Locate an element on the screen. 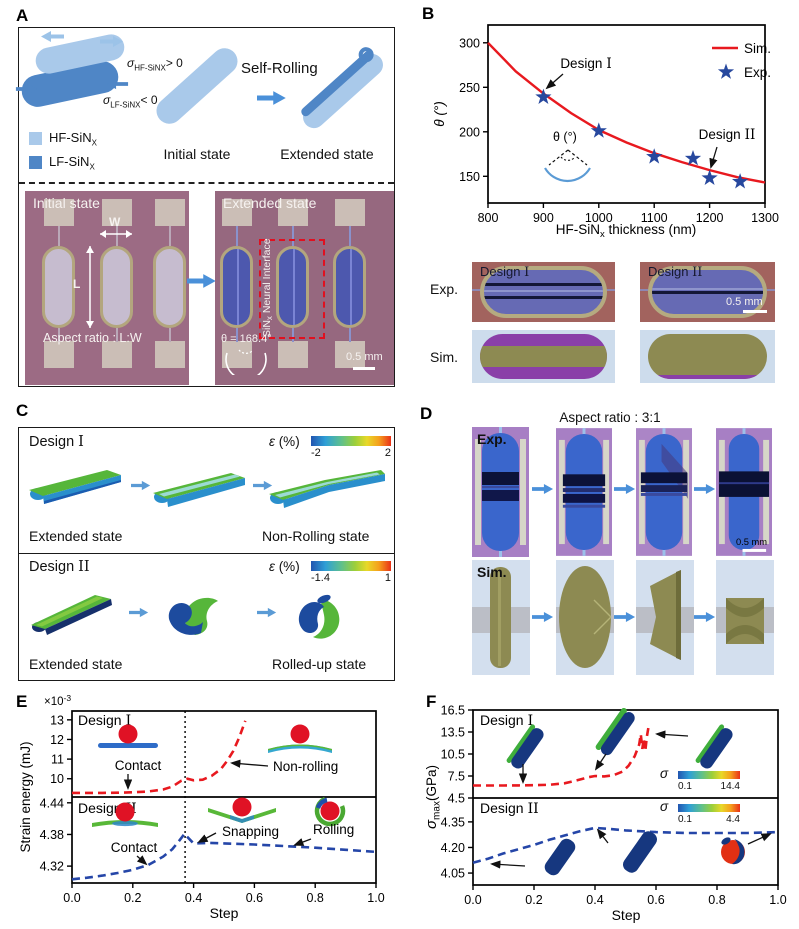  self-rolling-label: Self-Rolling is located at coordinates (279, 68).